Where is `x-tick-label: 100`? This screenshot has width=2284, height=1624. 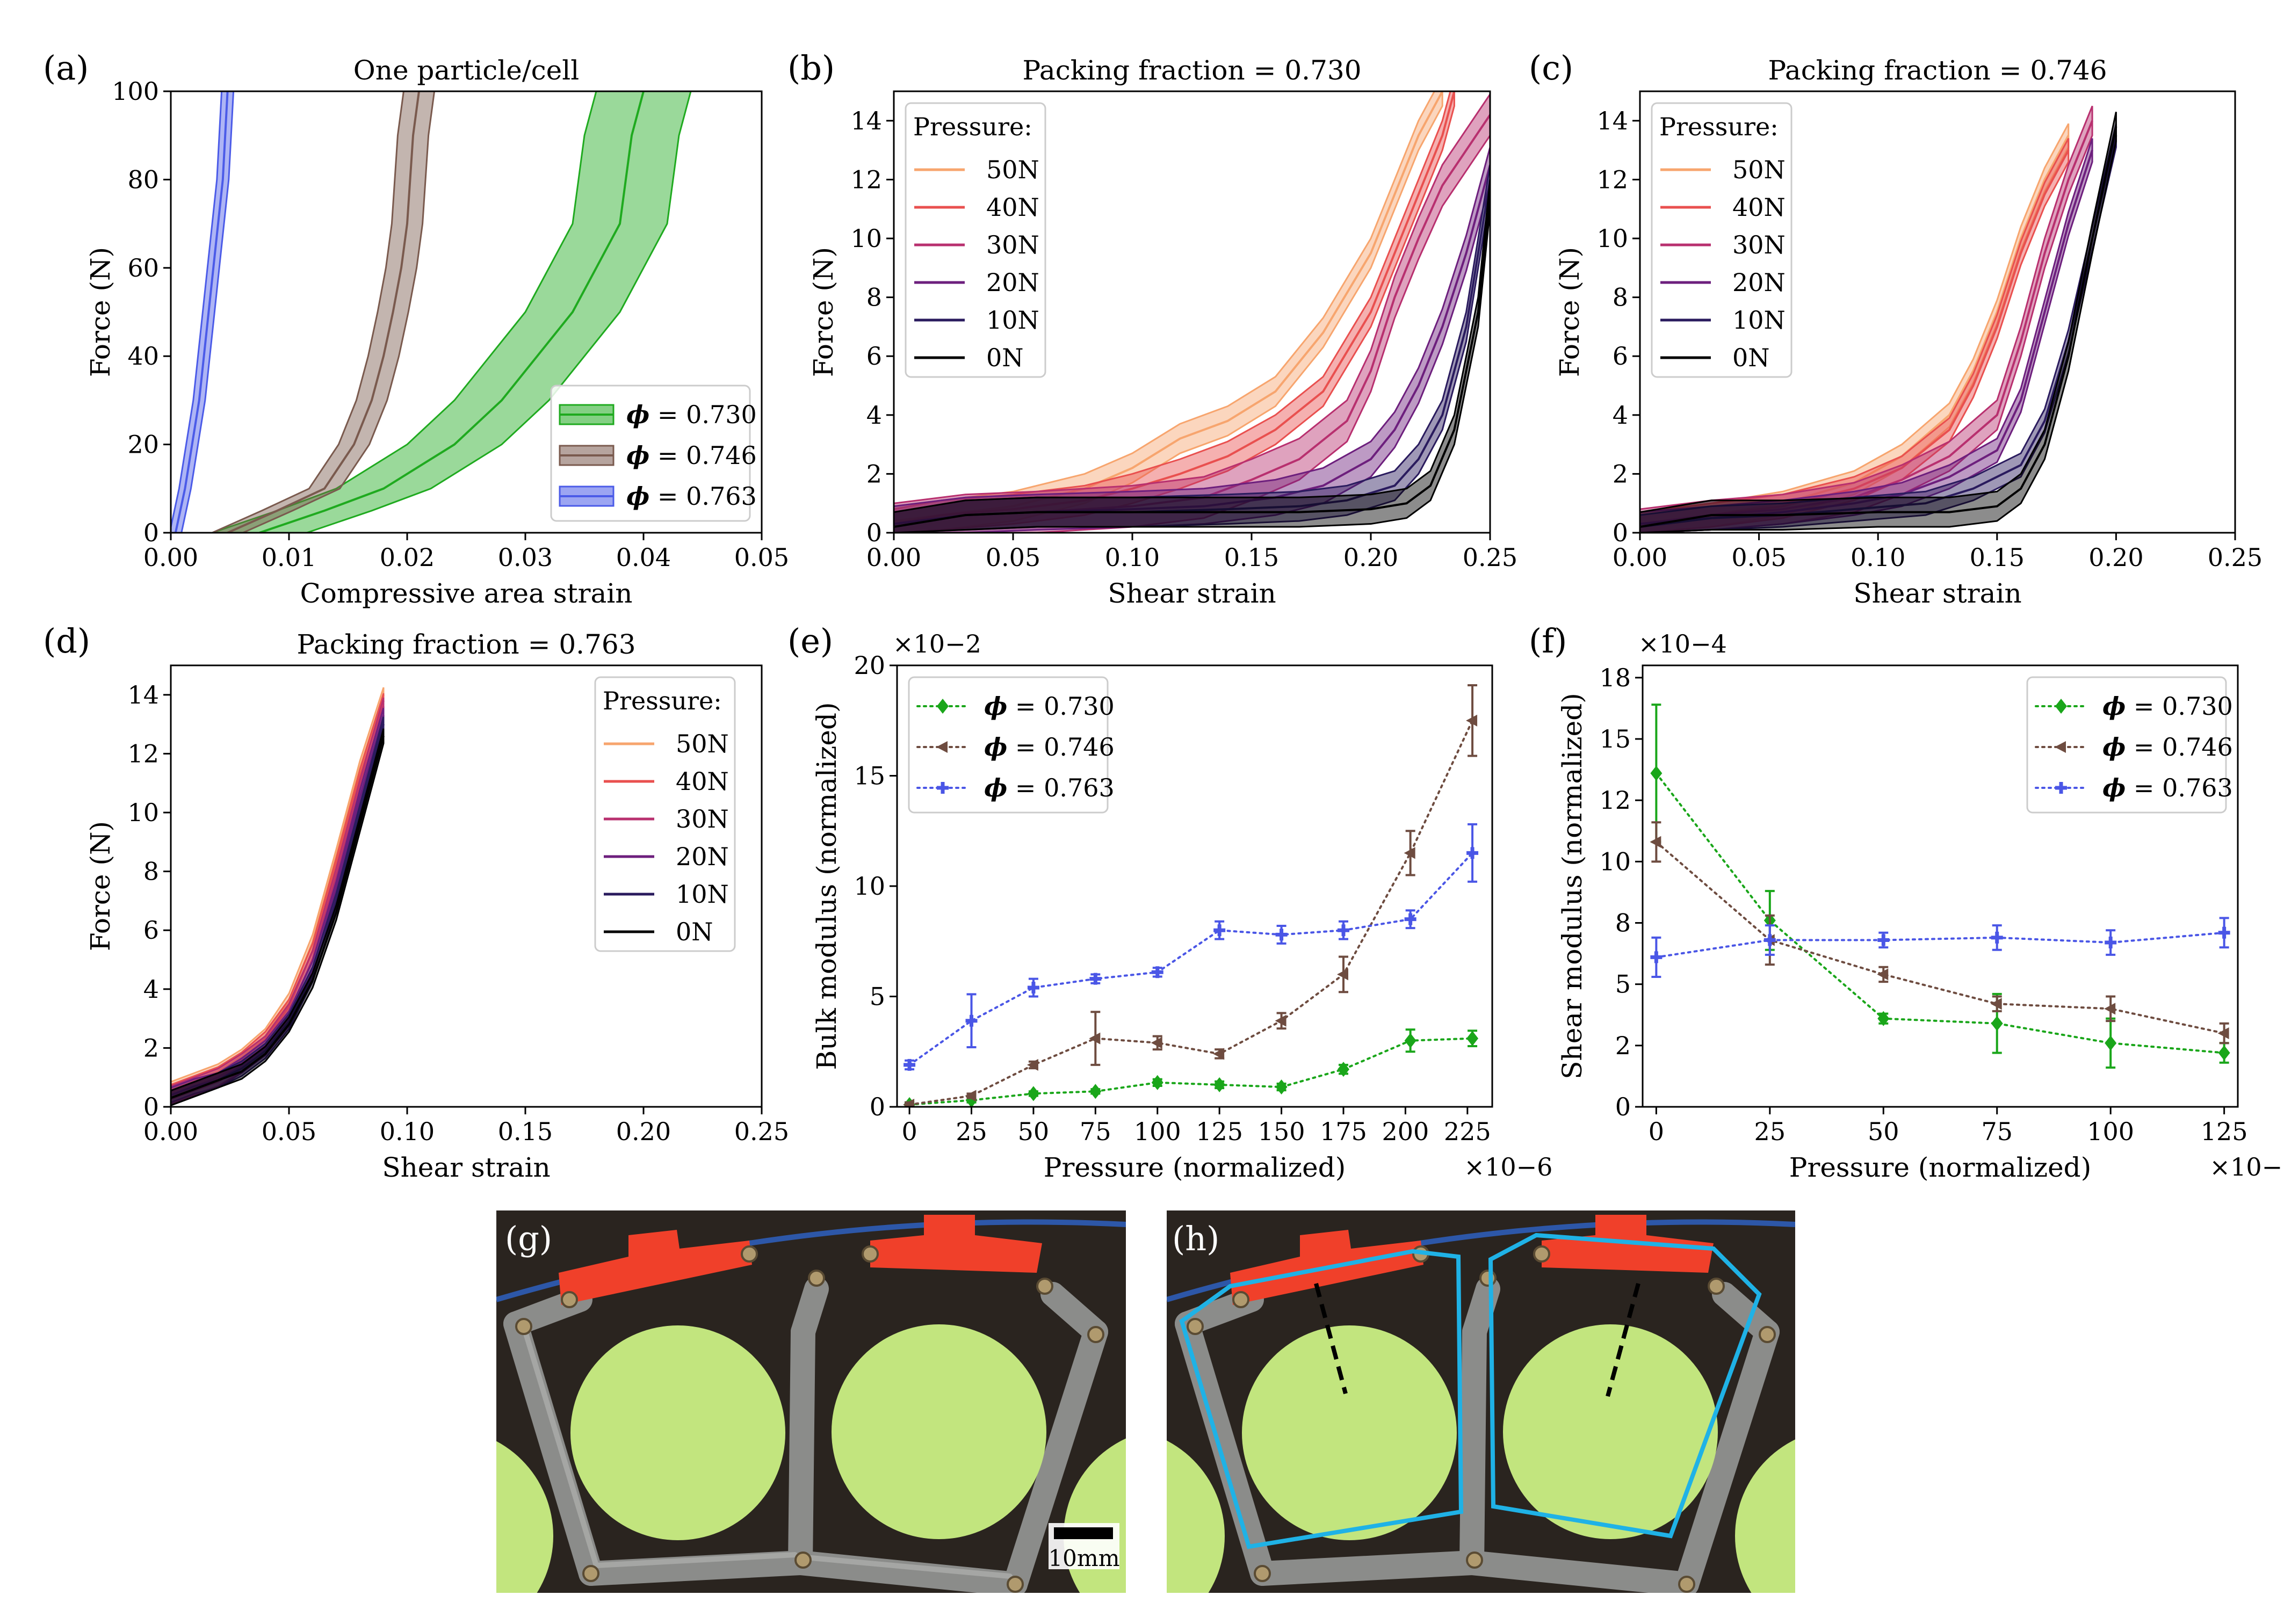 x-tick-label: 100 is located at coordinates (2110, 1131).